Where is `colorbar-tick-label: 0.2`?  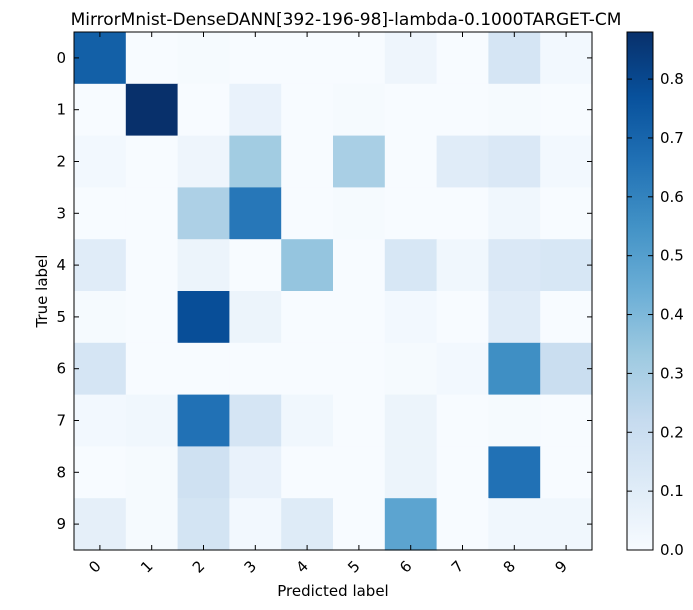
colorbar-tick-label: 0.2 is located at coordinates (672, 432).